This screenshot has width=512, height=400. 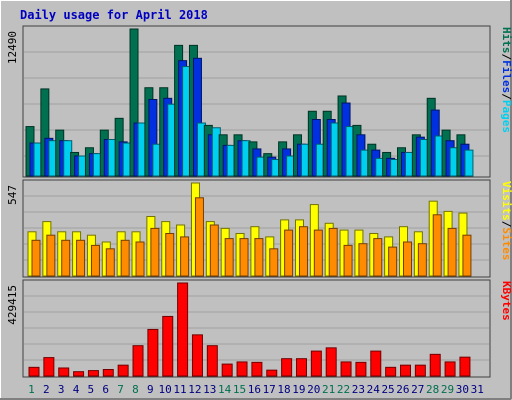 I want to click on x-tick-label-day-1: 1, so click(x=31, y=389).